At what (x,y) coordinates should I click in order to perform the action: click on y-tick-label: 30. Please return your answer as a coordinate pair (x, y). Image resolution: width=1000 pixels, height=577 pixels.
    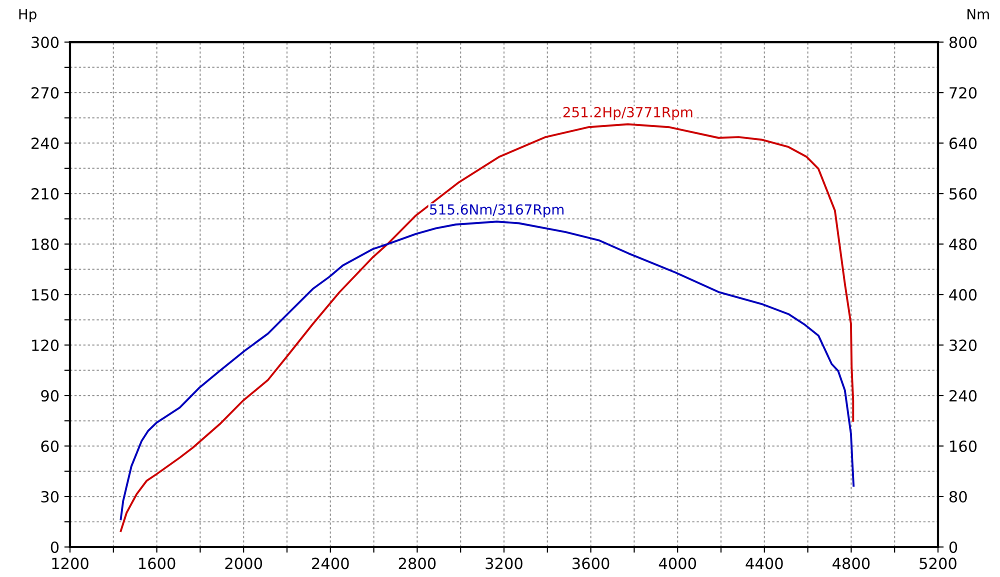
    Looking at the image, I should click on (50, 496).